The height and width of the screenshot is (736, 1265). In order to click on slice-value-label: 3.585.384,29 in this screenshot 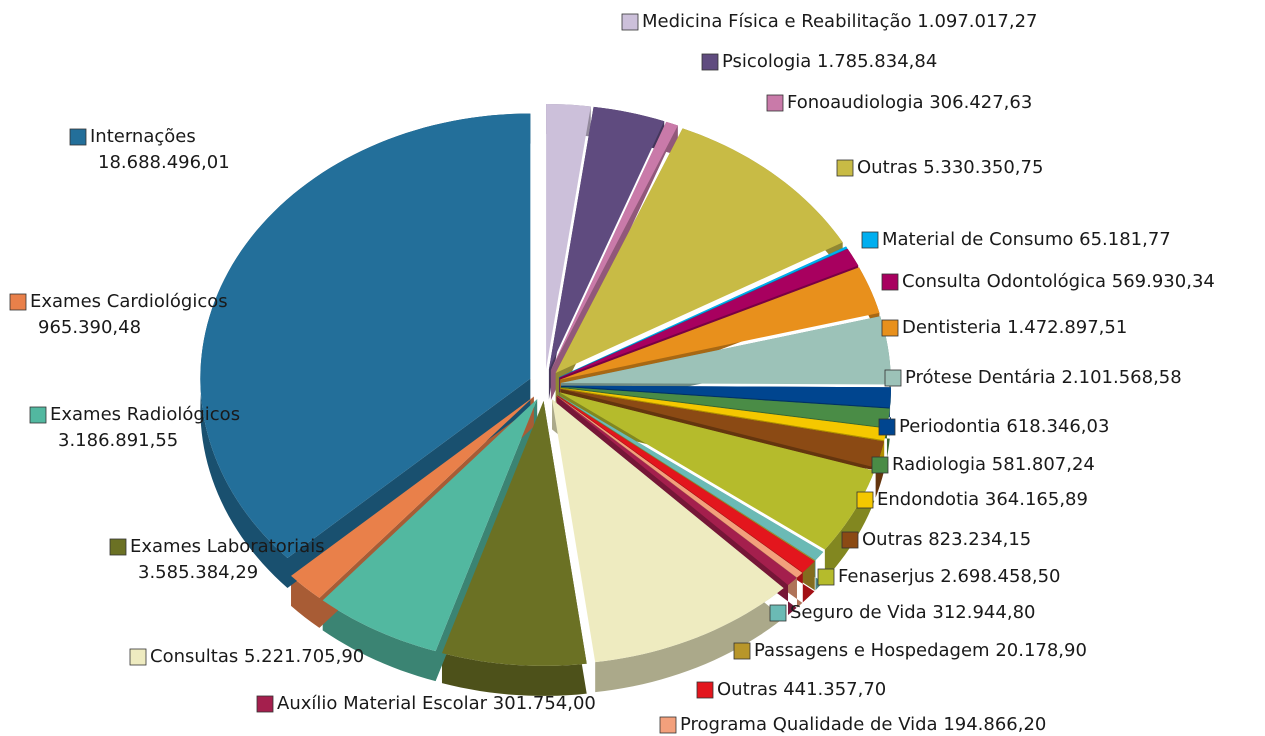, I will do `click(198, 572)`.